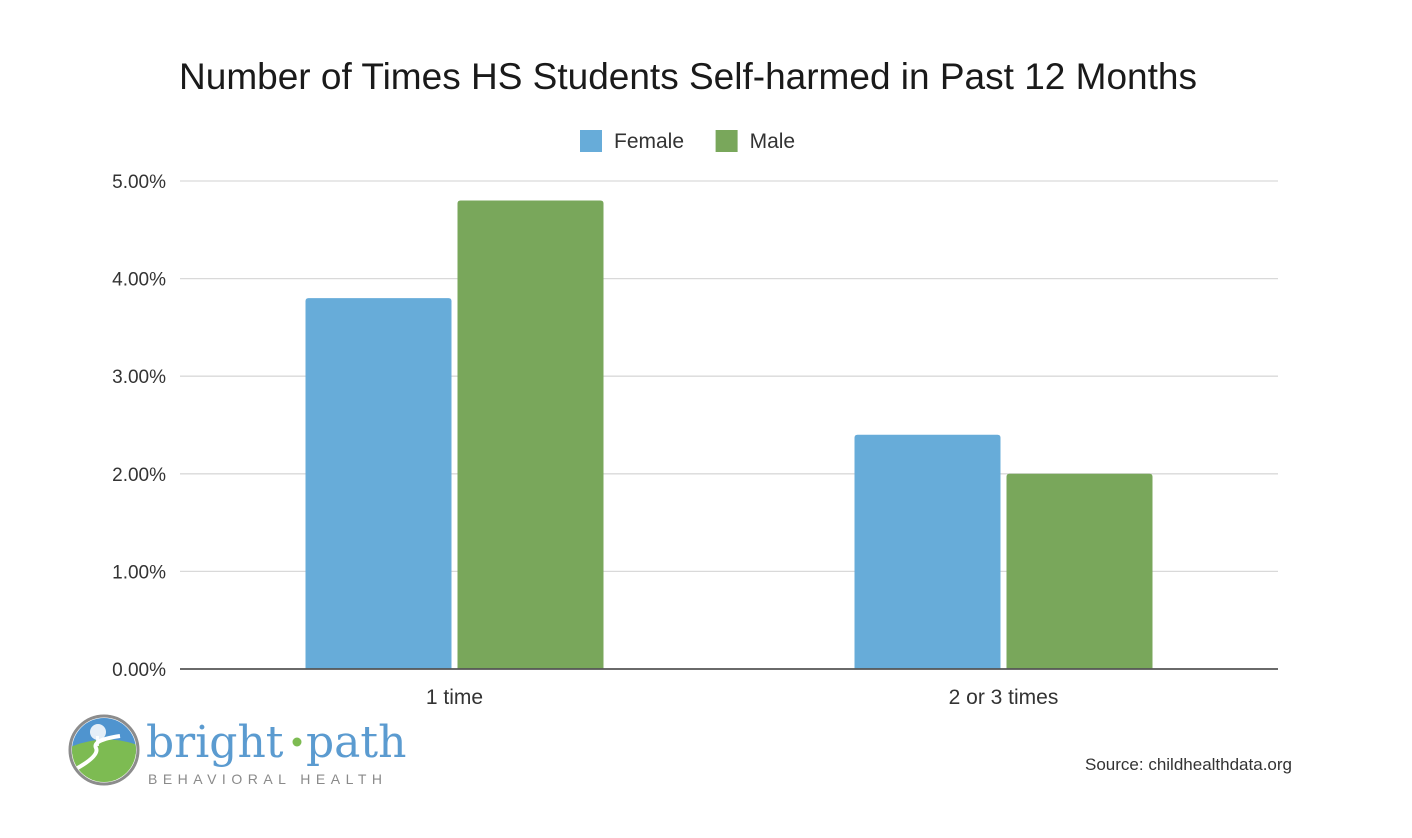 This screenshot has width=1412, height=838. What do you see at coordinates (139, 572) in the screenshot?
I see `y-tick-label: 1.00%` at bounding box center [139, 572].